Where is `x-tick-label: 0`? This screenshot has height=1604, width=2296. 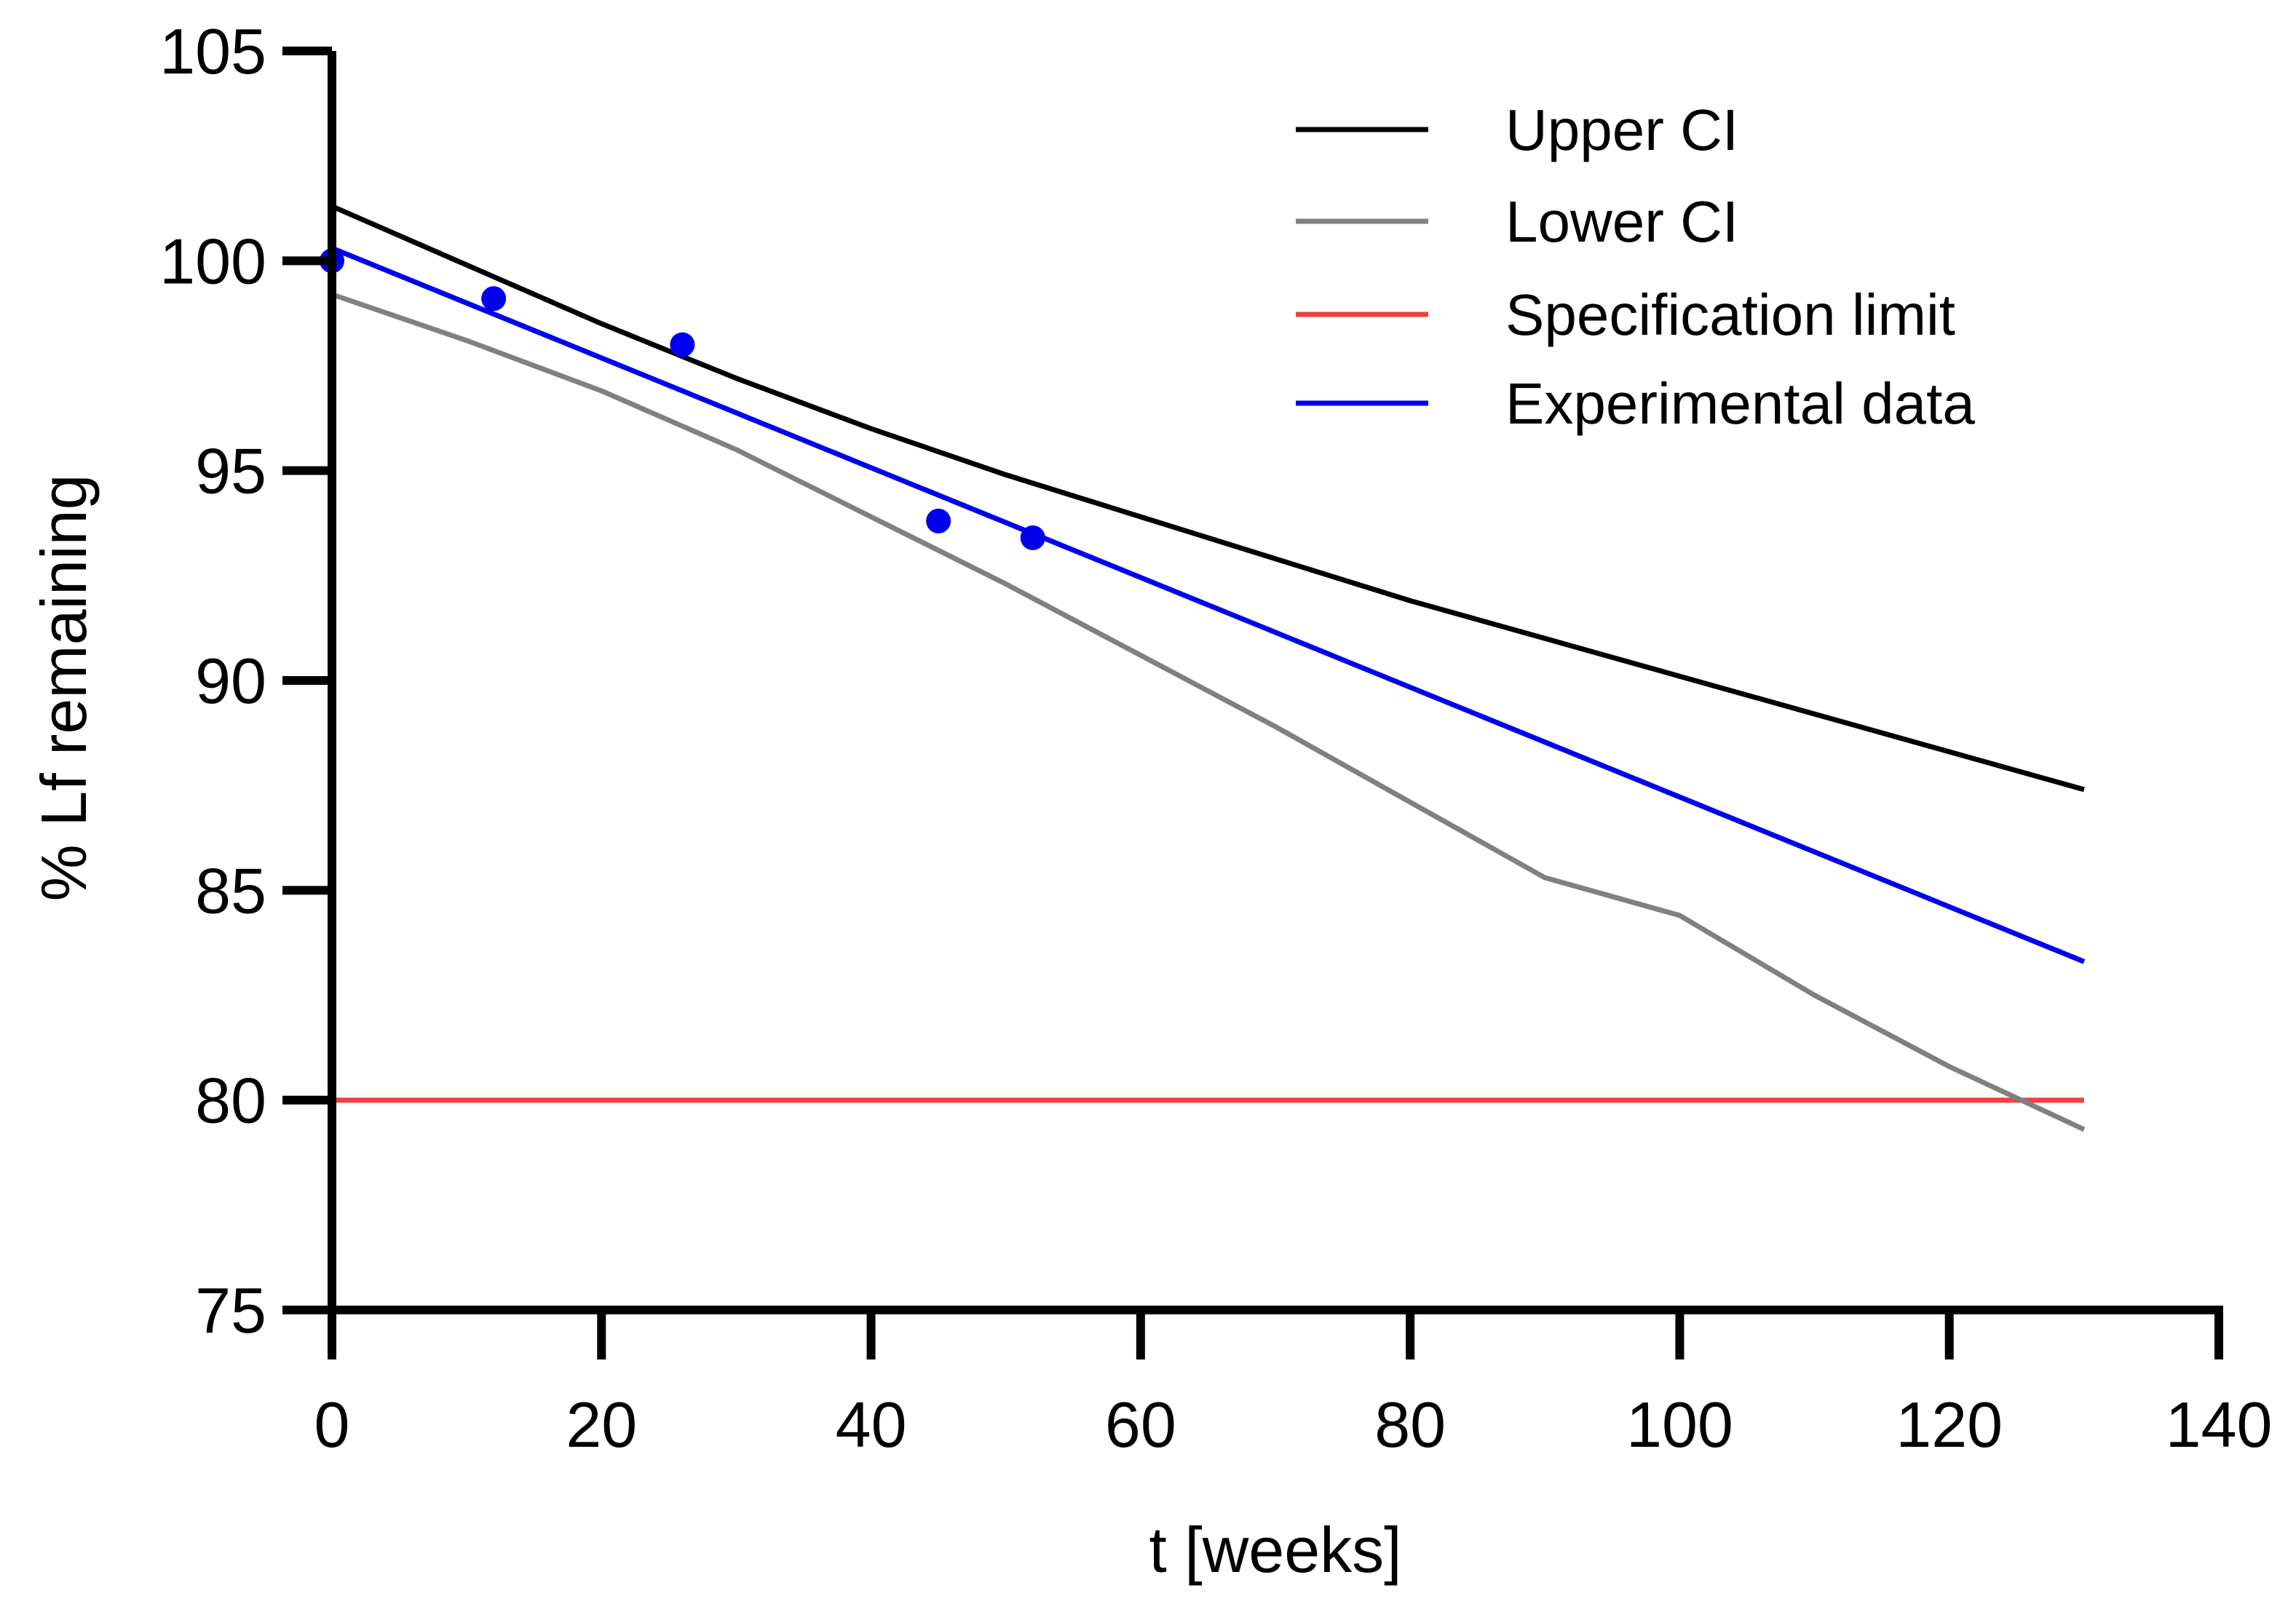
x-tick-label: 0 is located at coordinates (332, 1425).